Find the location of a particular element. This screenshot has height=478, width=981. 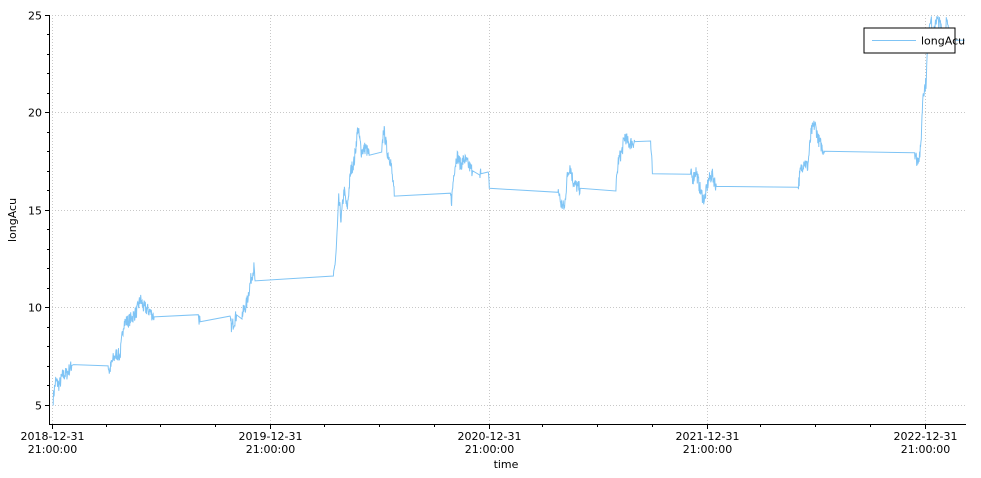

y-tick-label-15: 15 is located at coordinates (35, 211).